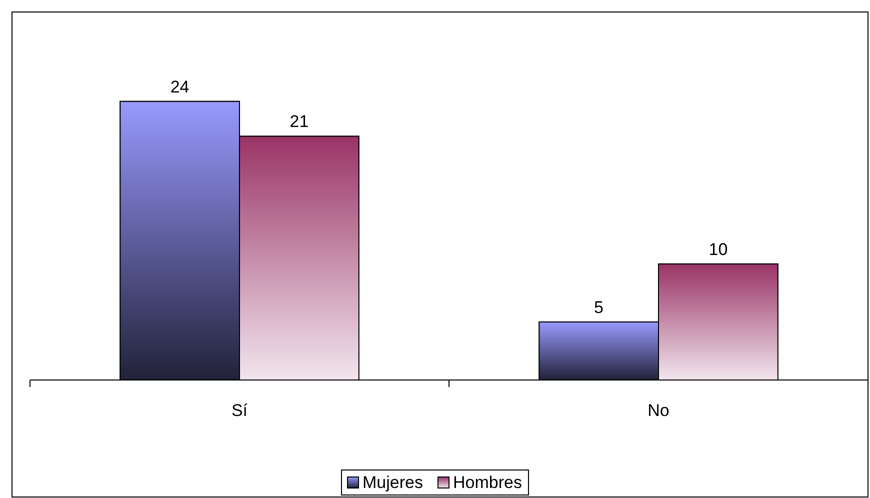 This screenshot has height=498, width=870. I want to click on legend-label: Hombres, so click(487, 482).